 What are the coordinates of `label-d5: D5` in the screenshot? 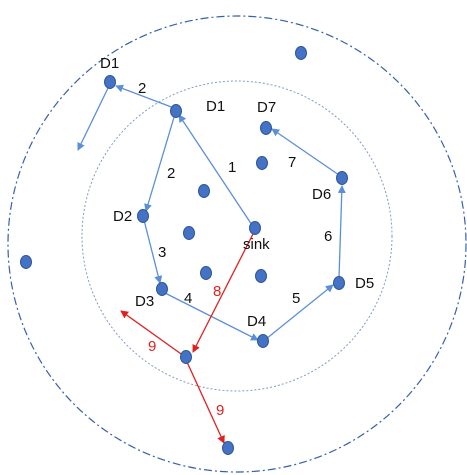 It's located at (364, 283).